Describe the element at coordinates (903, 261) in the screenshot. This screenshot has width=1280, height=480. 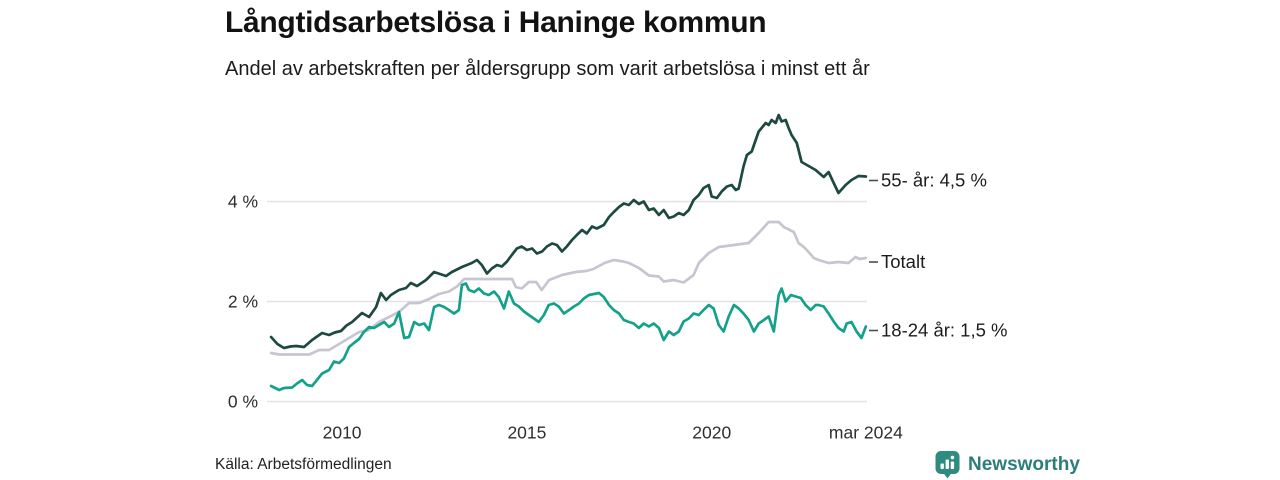
I see `series-end-label: Totalt` at that location.